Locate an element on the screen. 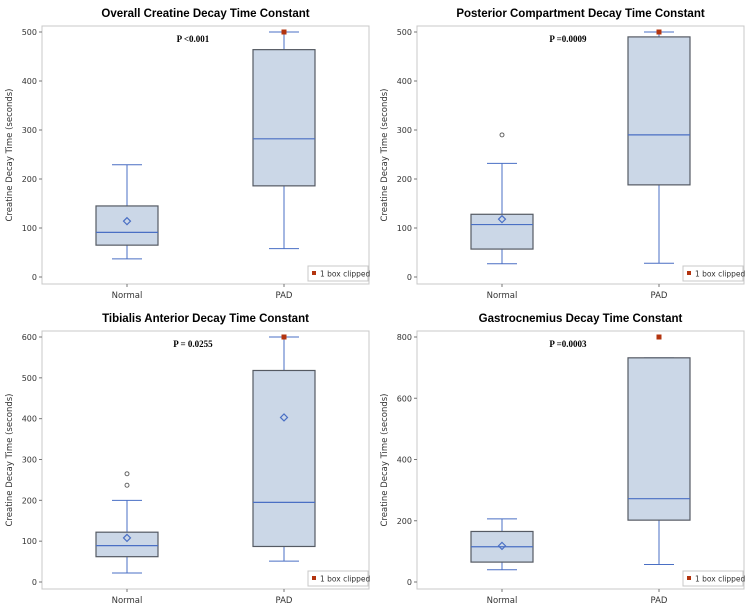 The height and width of the screenshot is (612, 750). chart-title: Gastrocnemius Decay Time Constant is located at coordinates (581, 319).